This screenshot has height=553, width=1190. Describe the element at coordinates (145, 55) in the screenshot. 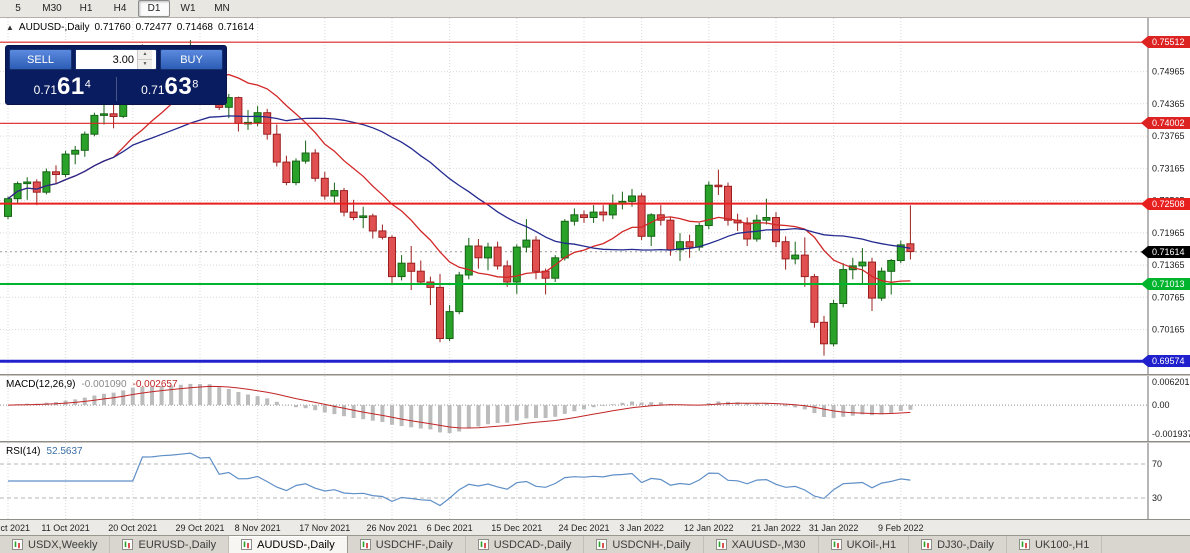

I see `volume-increase-button: ▲` at that location.